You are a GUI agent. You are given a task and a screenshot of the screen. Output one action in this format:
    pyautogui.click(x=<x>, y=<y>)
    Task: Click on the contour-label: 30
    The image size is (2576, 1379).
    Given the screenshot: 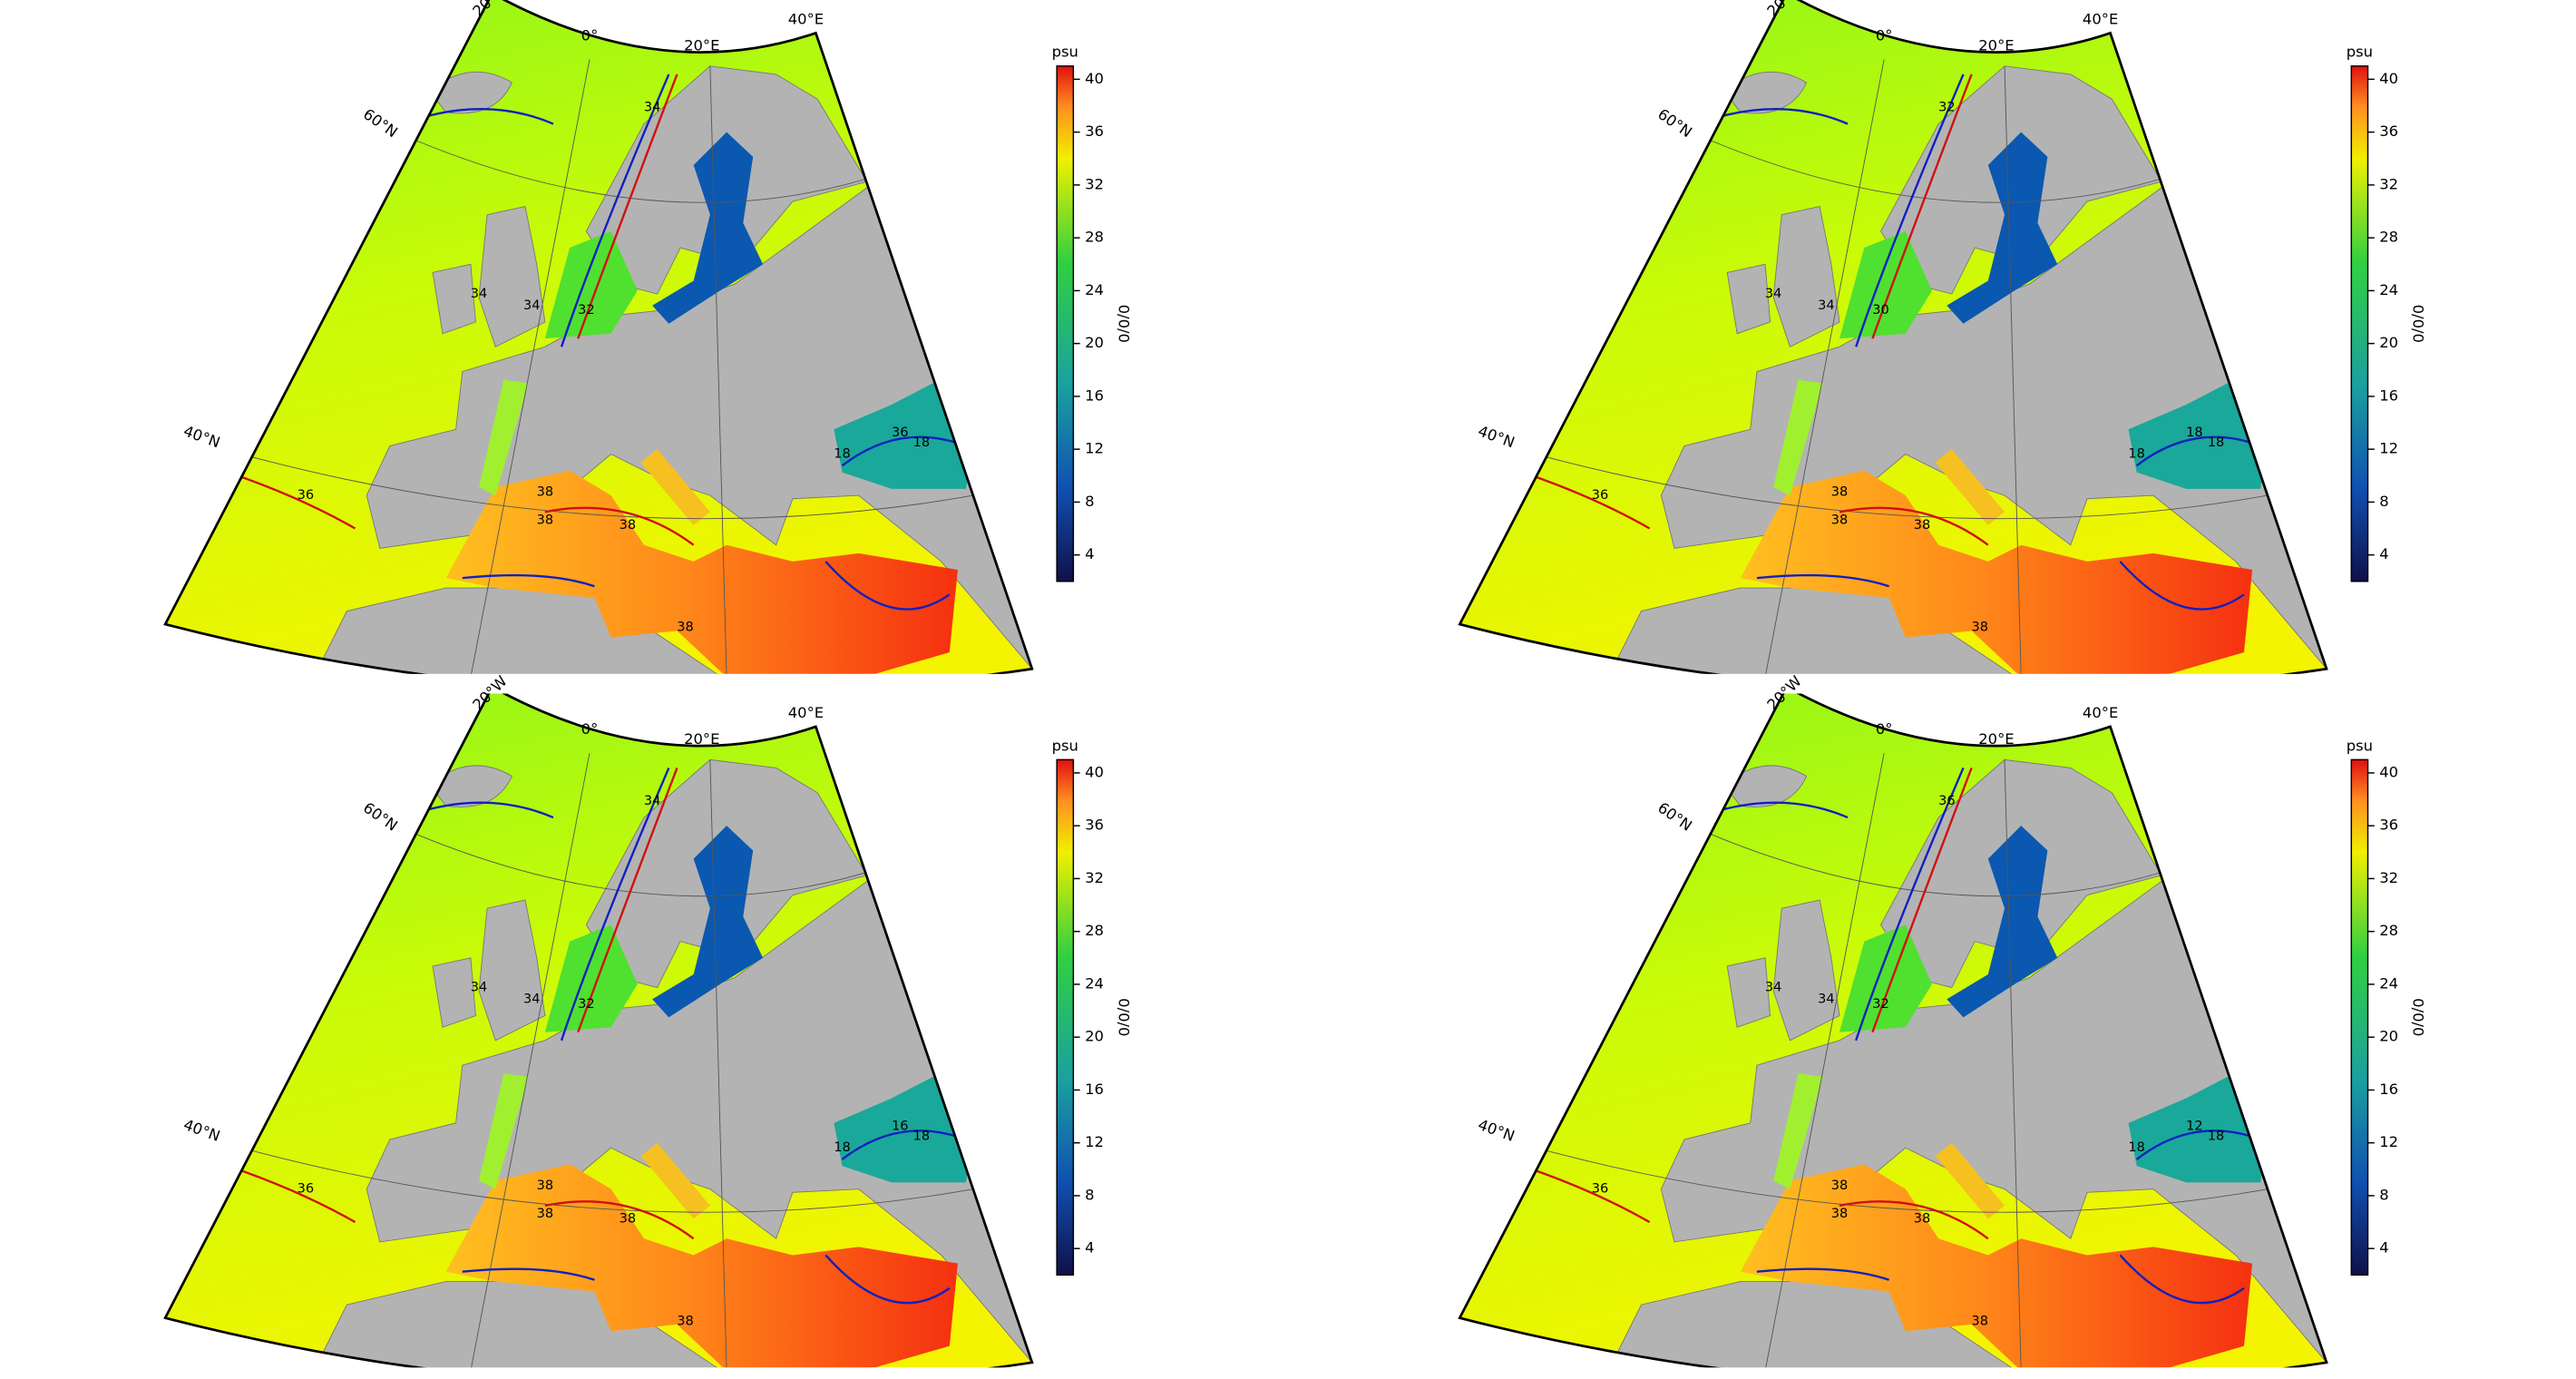 What is the action you would take?
    pyautogui.click(x=1880, y=310)
    